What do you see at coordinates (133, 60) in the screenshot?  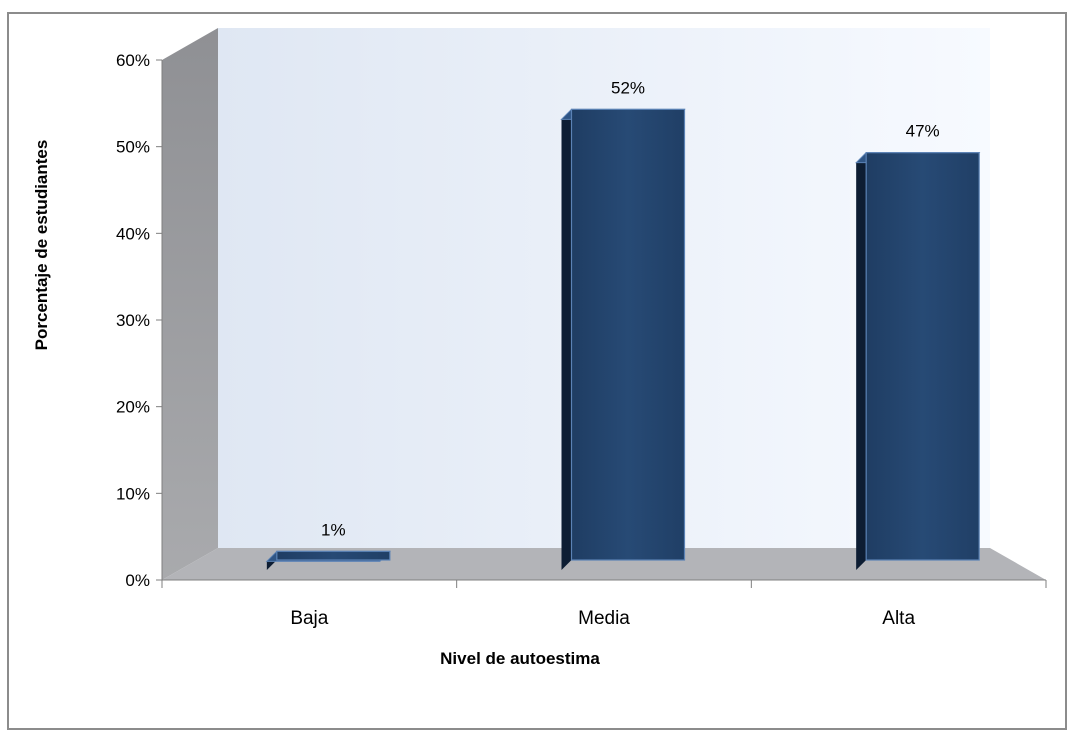 I see `y-tick-label: 60%` at bounding box center [133, 60].